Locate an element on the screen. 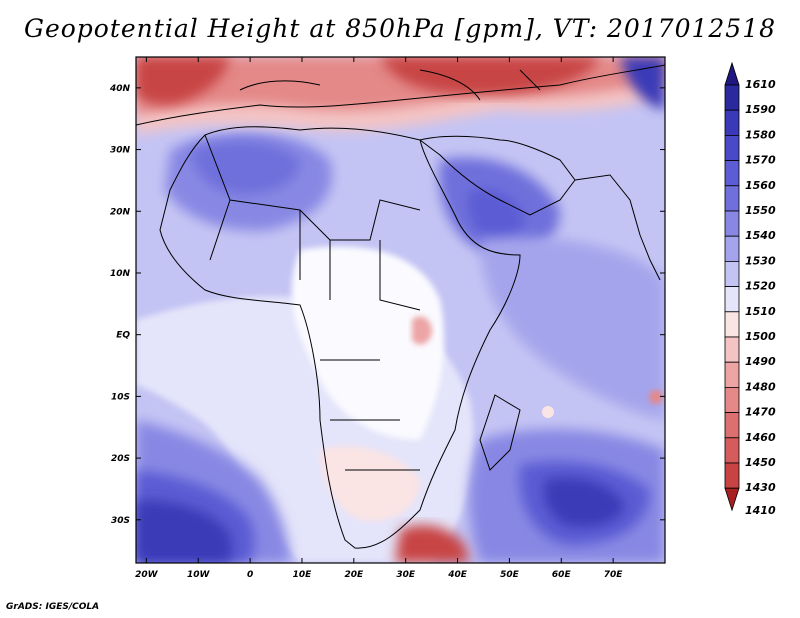 Image resolution: width=800 pixels, height=618 pixels. lat-label: 10S is located at coordinates (120, 397).